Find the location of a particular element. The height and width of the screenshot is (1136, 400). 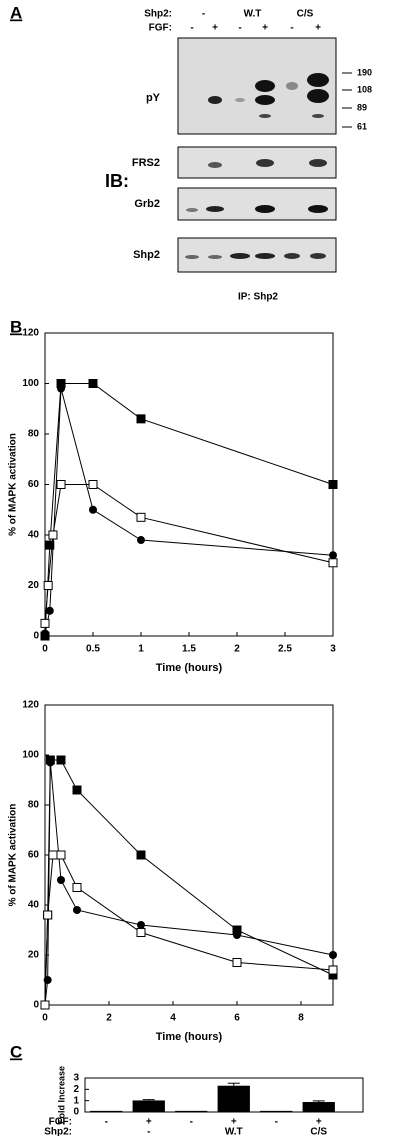

x-tick-label: 1 is located at coordinates (141, 649).